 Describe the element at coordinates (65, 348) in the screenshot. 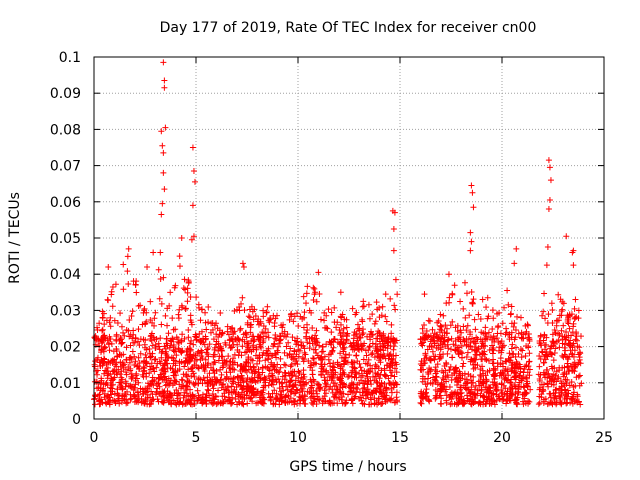

I see `y-tick-label: 0.02` at that location.